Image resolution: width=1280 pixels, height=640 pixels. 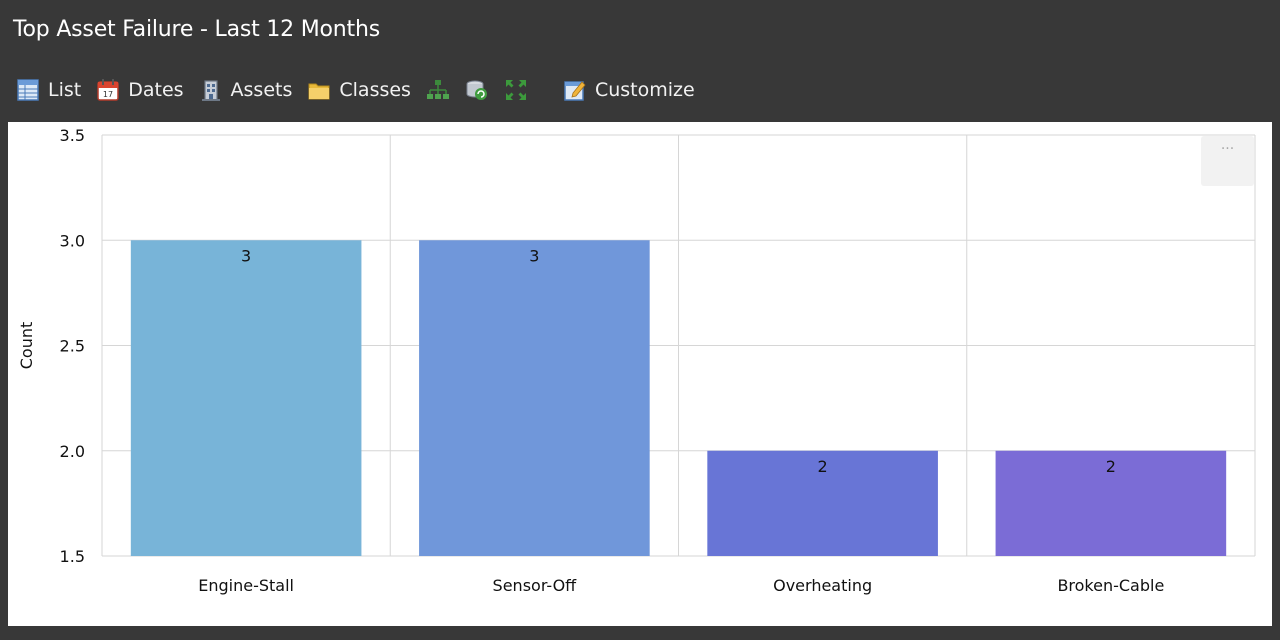 What do you see at coordinates (822, 585) in the screenshot?
I see `x-tick-label: Overheating` at bounding box center [822, 585].